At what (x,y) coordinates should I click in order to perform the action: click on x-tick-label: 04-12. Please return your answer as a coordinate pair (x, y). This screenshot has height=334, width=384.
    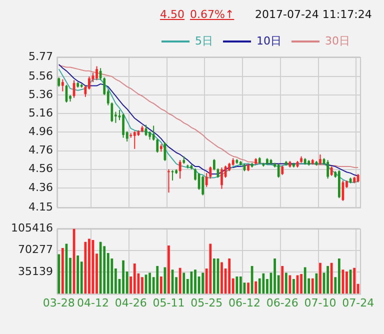
    Looking at the image, I should click on (92, 303).